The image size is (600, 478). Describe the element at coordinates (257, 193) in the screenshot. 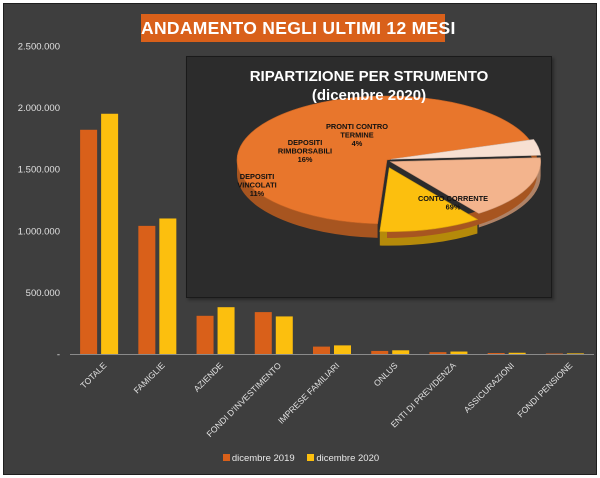

I see `pie-slice-label: 11%` at that location.